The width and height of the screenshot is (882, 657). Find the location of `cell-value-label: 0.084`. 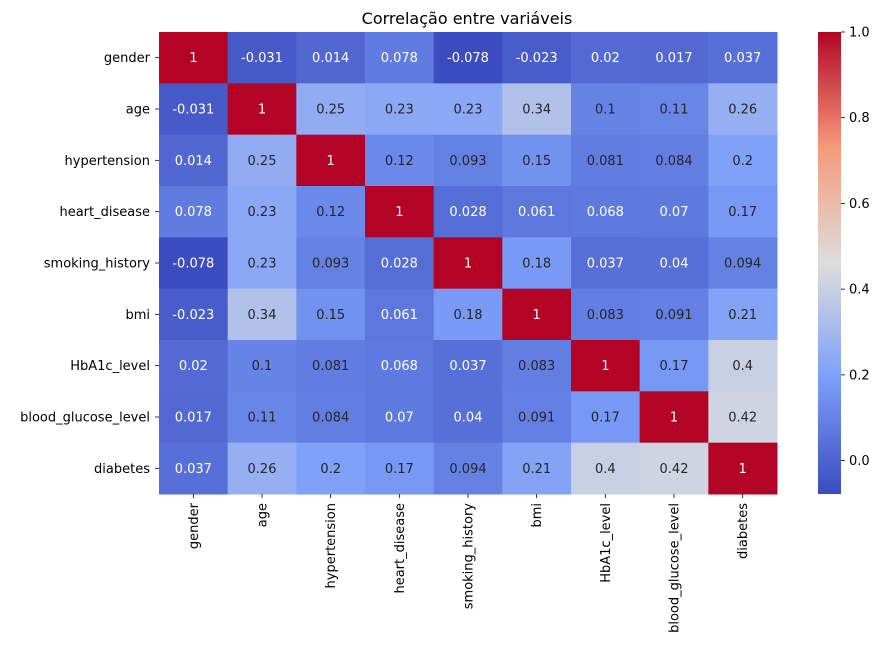

cell-value-label: 0.084 is located at coordinates (330, 418).